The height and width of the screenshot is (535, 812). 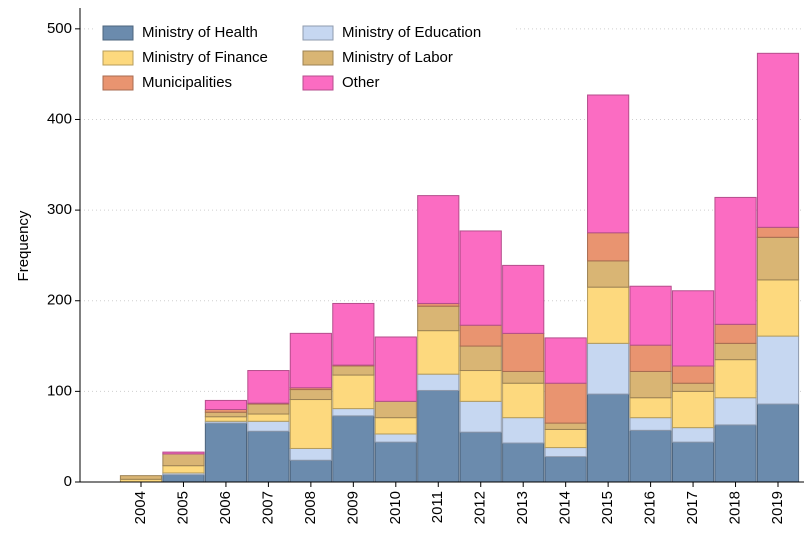 I want to click on y-tick-label: 300, so click(x=59, y=209).